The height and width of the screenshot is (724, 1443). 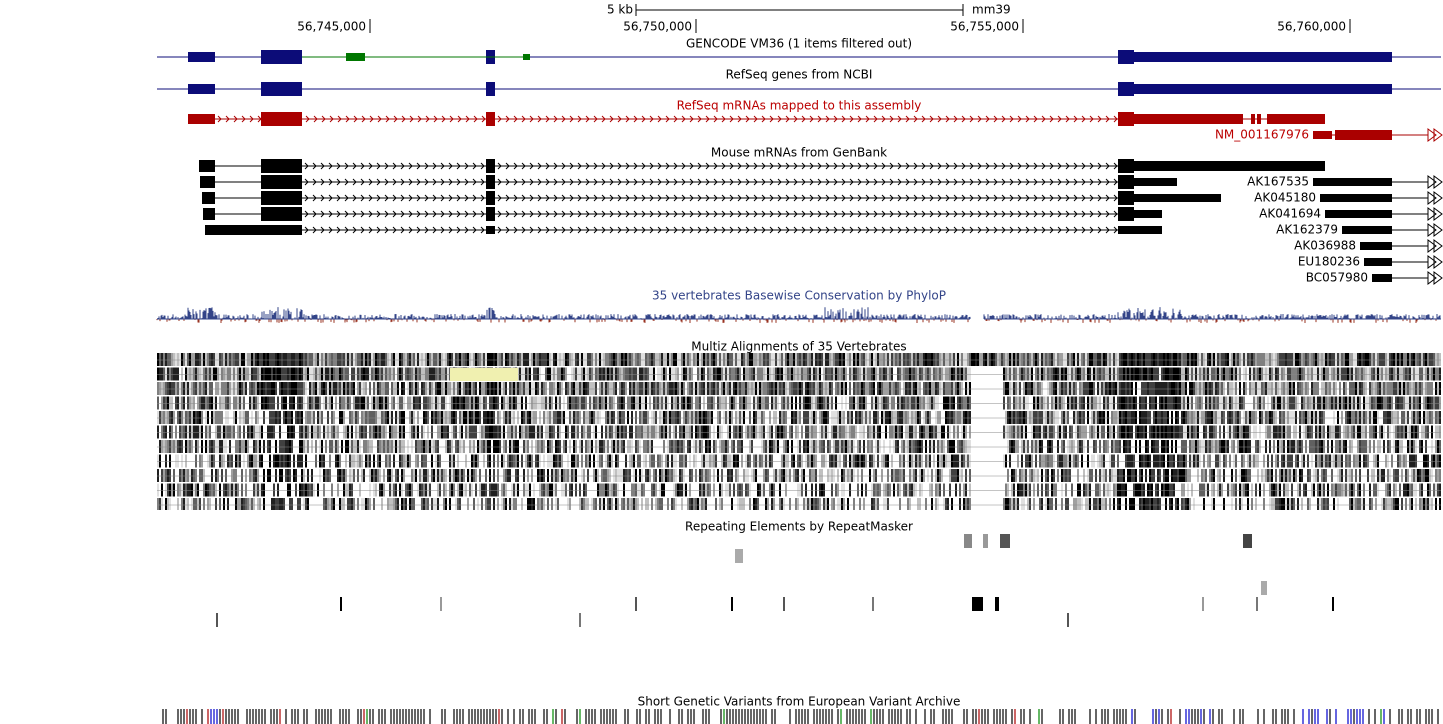 What do you see at coordinates (331, 27) in the screenshot?
I see `ruler-tick-label: 56,745,000` at bounding box center [331, 27].